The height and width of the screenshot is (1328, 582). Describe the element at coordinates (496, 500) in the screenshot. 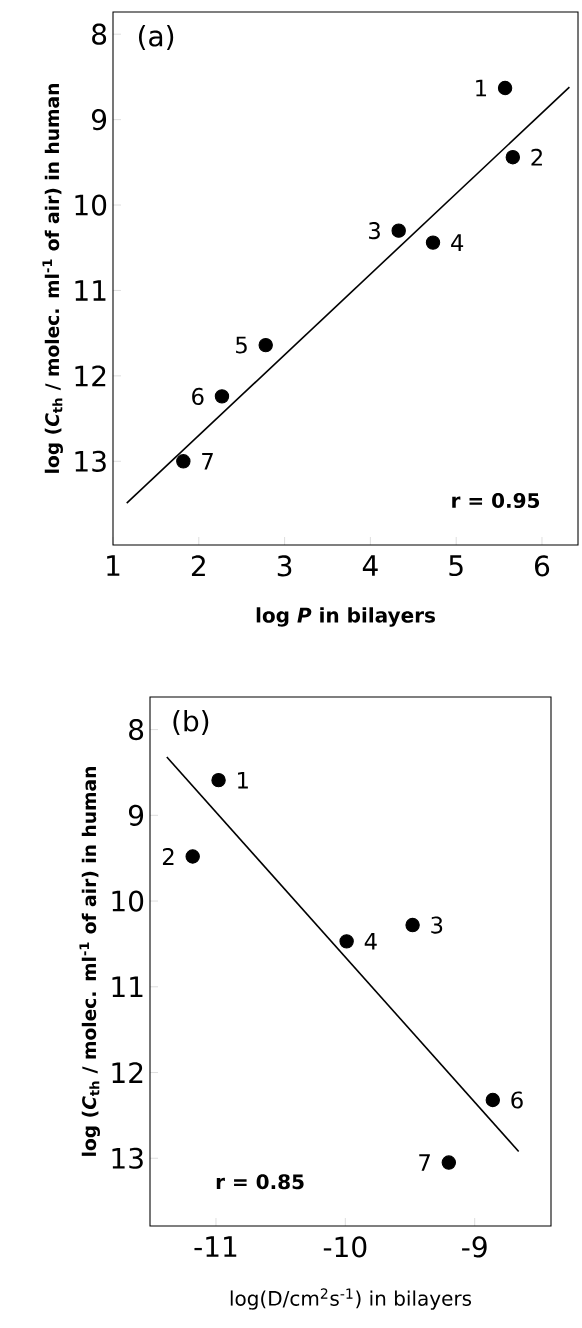

I see `annotation: r = 0.95` at that location.